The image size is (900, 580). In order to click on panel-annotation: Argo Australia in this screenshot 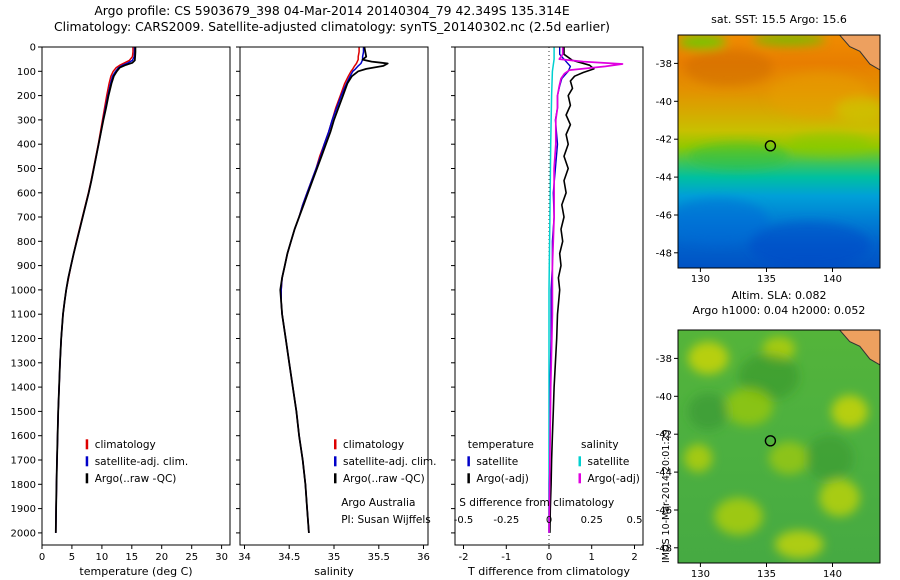, I will do `click(378, 503)`.